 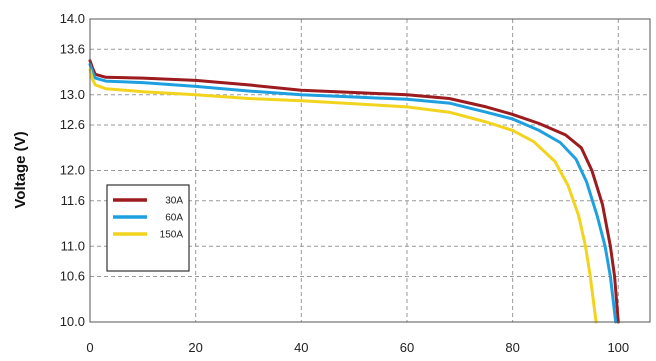 What do you see at coordinates (72, 276) in the screenshot?
I see `y-tick-label-1: 10.6` at bounding box center [72, 276].